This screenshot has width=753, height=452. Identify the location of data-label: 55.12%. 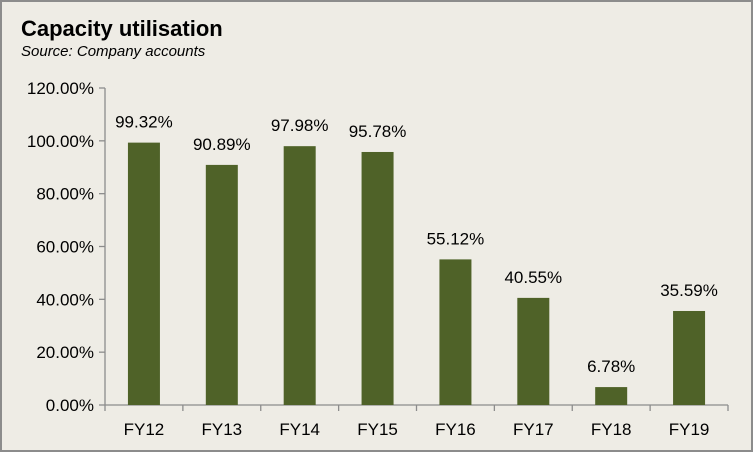
(456, 238).